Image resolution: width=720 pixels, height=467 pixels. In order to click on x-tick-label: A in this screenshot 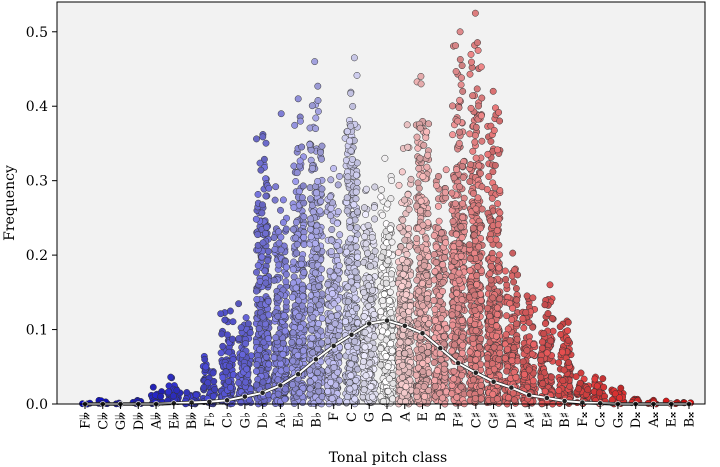, I will do `click(405, 416)`.